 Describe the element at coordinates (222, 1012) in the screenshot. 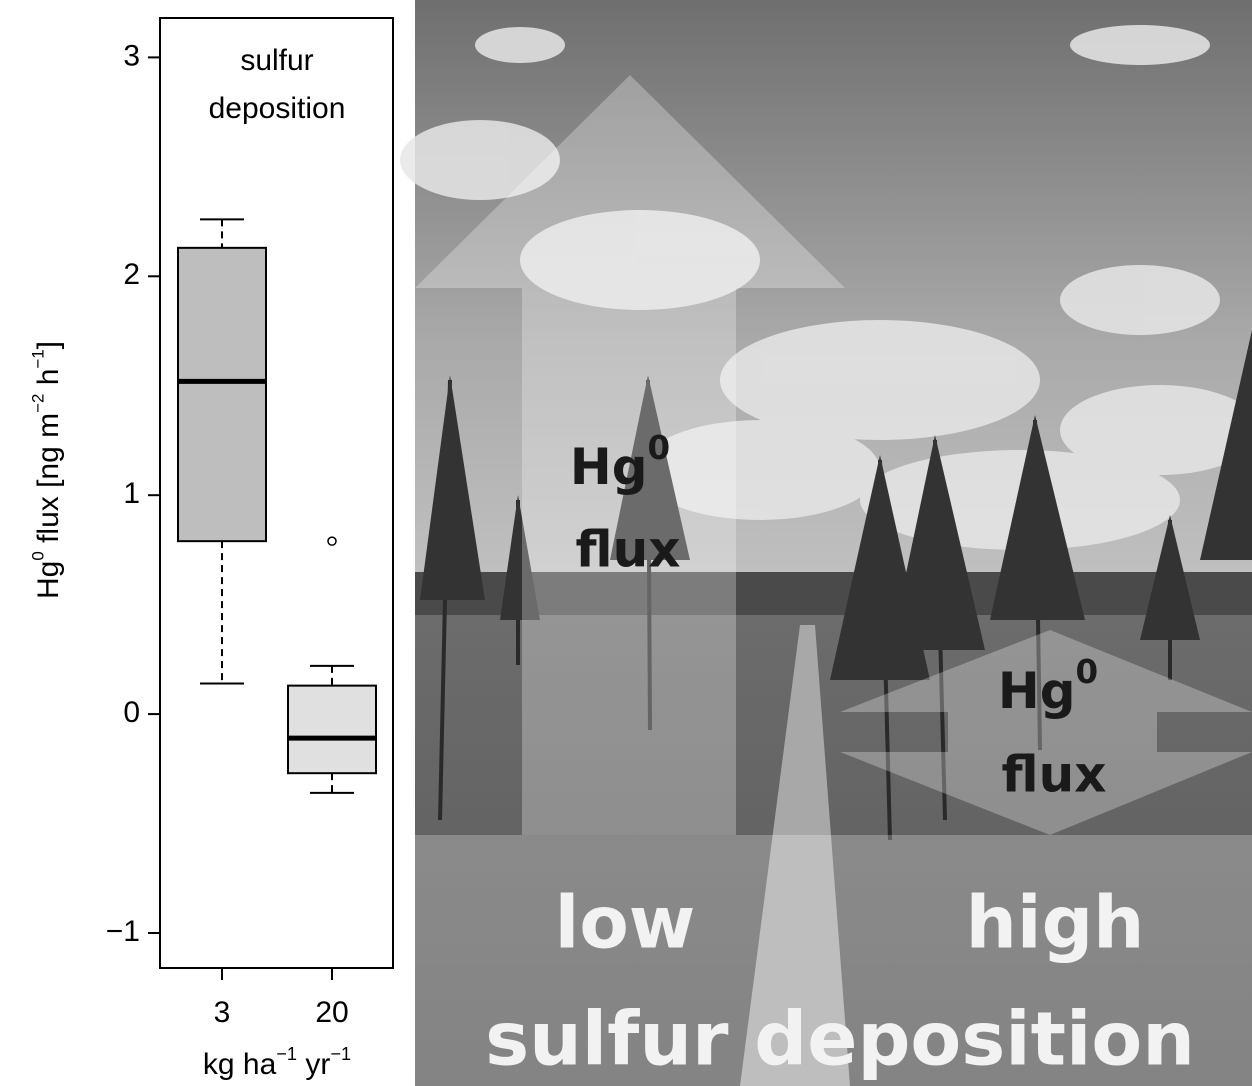

I see `x-tick-label: 3` at that location.